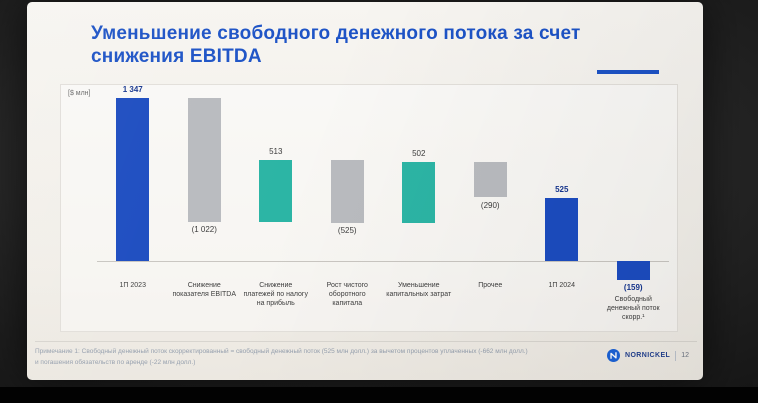 The height and width of the screenshot is (403, 758). I want to click on bar-value-label: (525), so click(347, 231).